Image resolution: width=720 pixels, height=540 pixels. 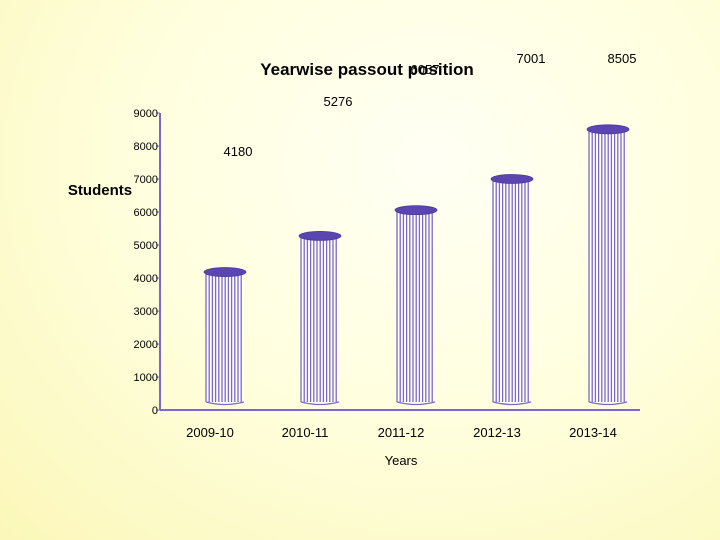 I want to click on y-ticks-group: 0 1000 2000 3000 4000 5000 6000 7000 8000 9000, so click(x=147, y=262).